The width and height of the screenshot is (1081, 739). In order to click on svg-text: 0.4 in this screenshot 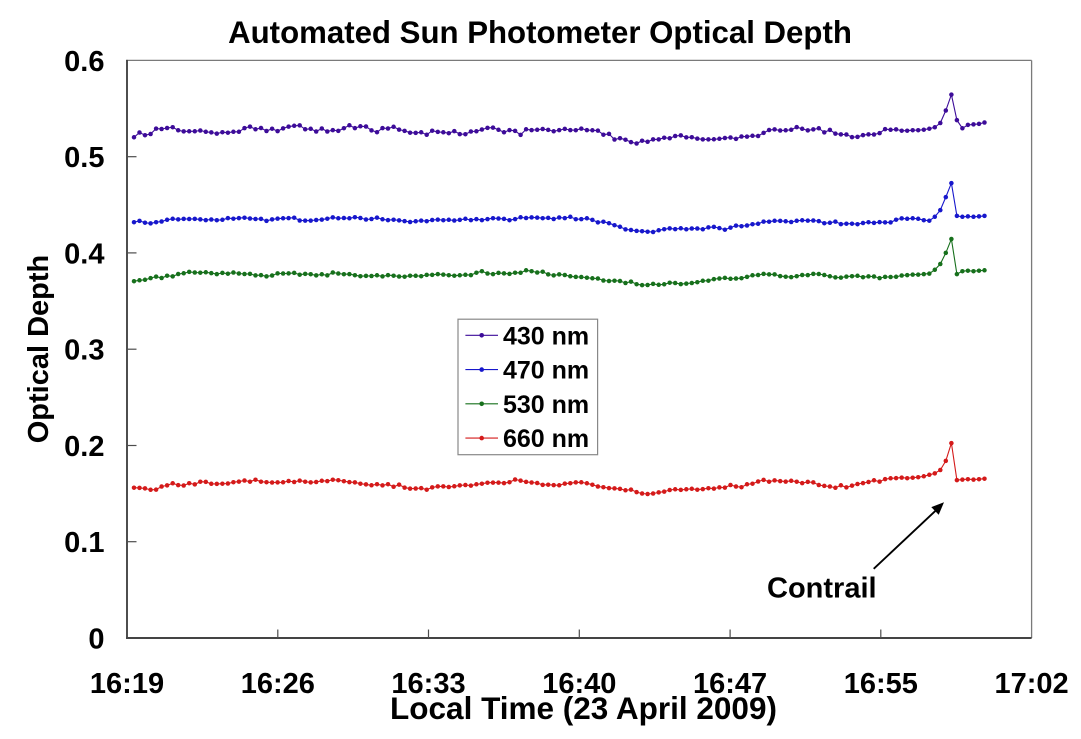, I will do `click(84, 254)`.